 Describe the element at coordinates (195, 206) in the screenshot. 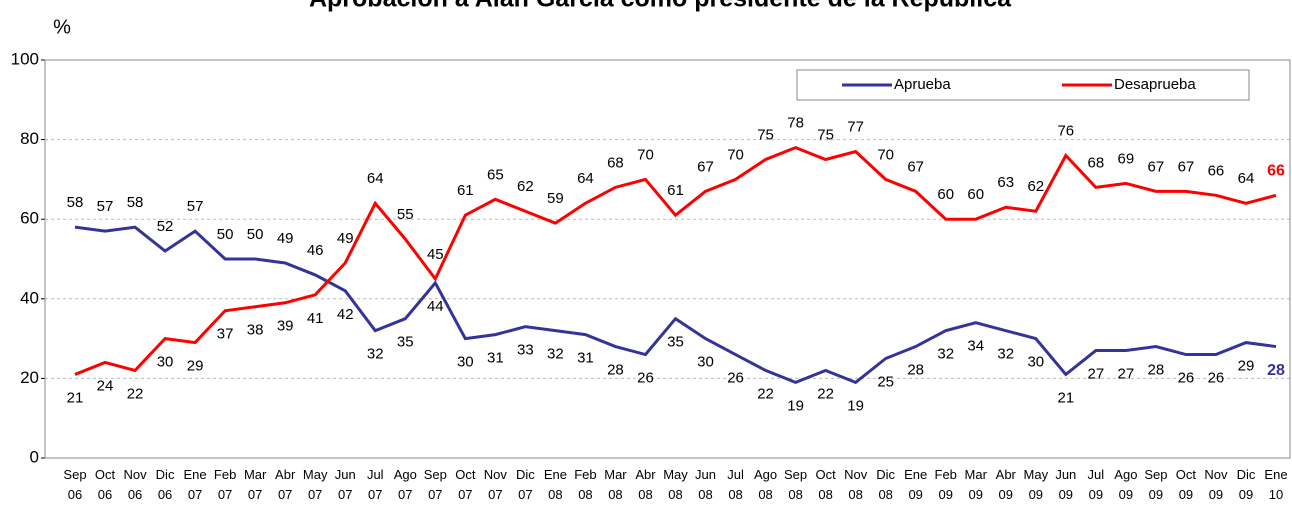

I see `data-label: 57` at that location.